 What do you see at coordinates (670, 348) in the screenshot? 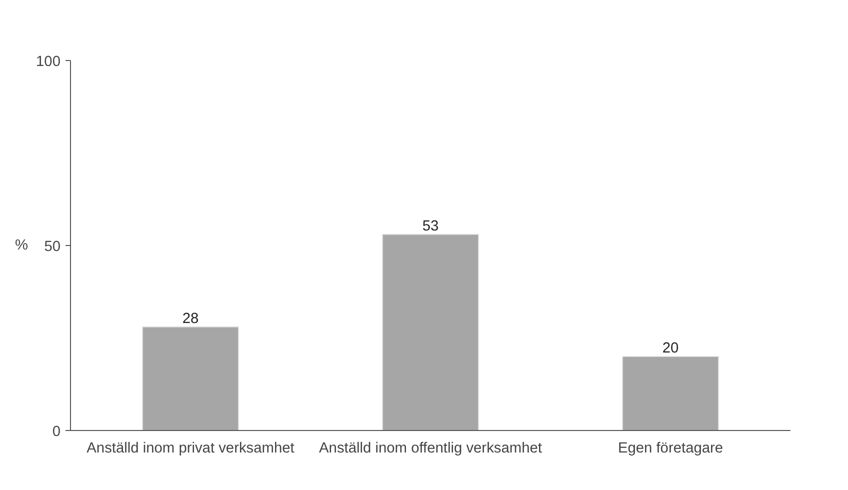
I see `data-label: 20` at bounding box center [670, 348].